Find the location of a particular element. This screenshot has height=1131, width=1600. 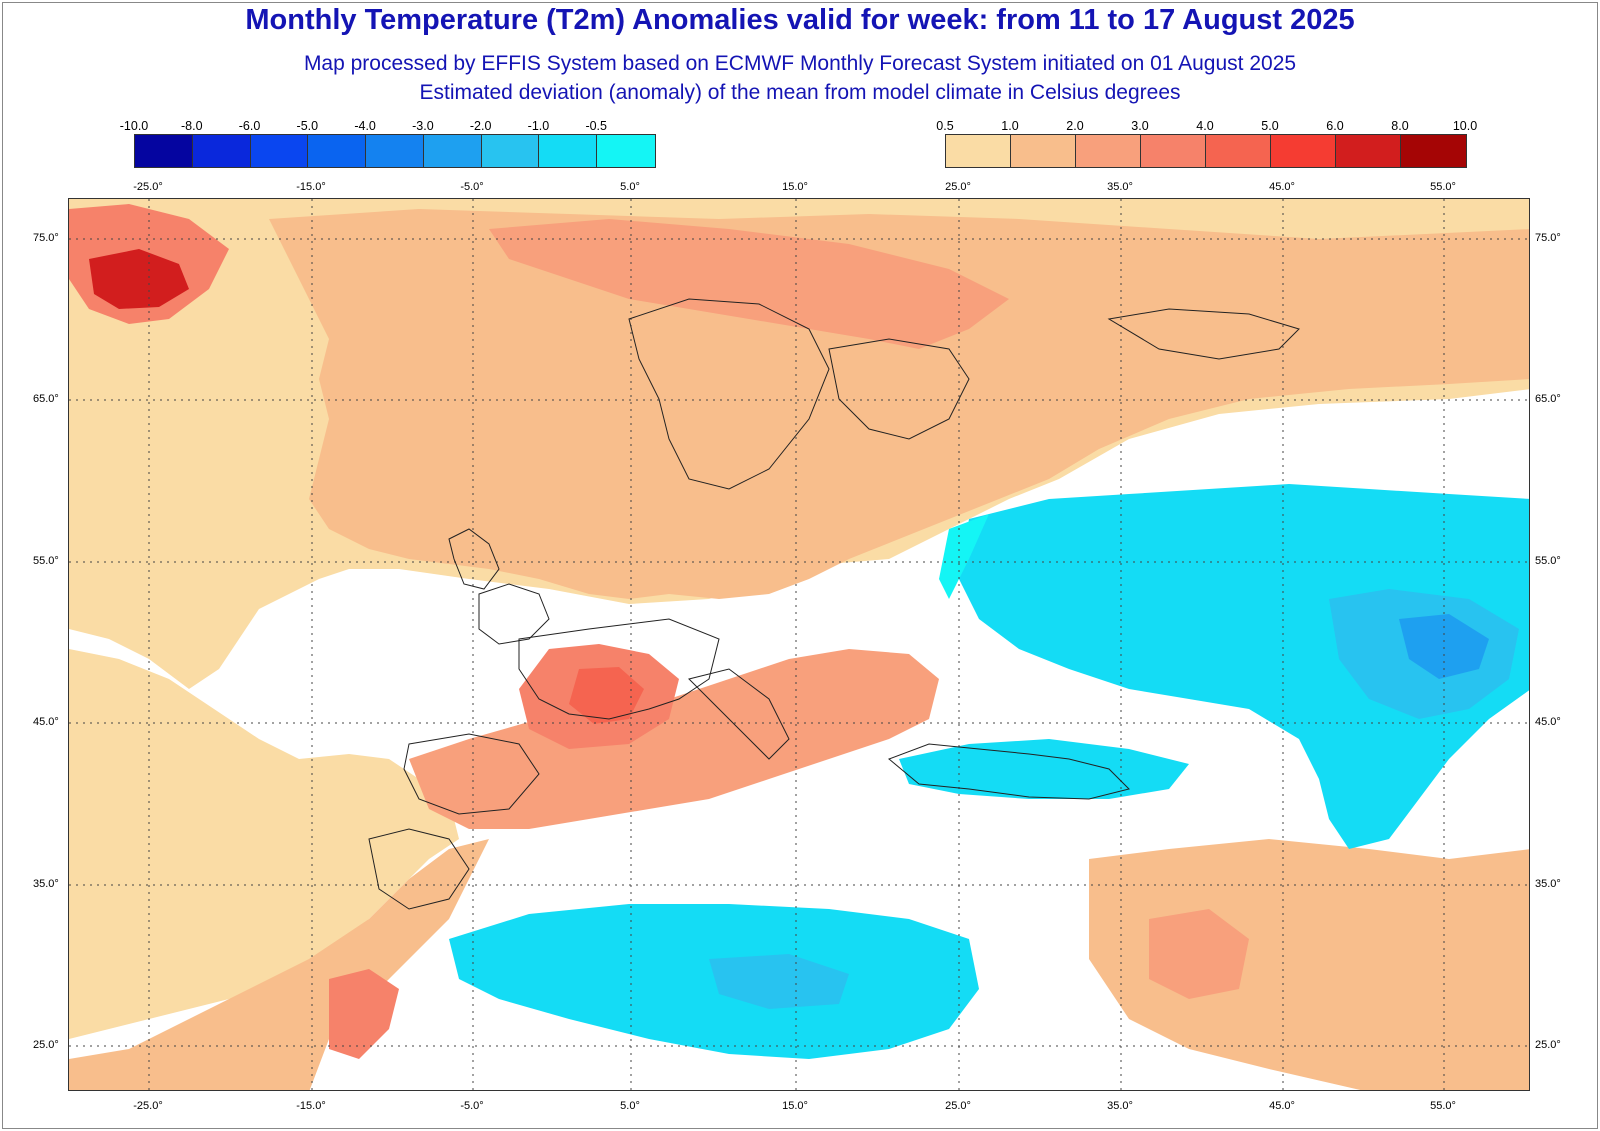

legend-label: -2.0 is located at coordinates (480, 126).